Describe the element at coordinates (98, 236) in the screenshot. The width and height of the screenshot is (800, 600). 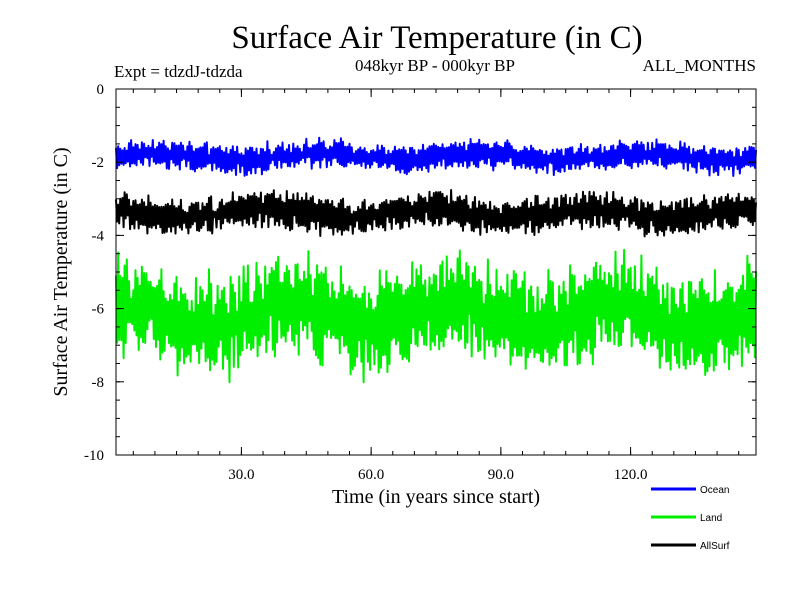
I see `y-tick-label: -4` at that location.